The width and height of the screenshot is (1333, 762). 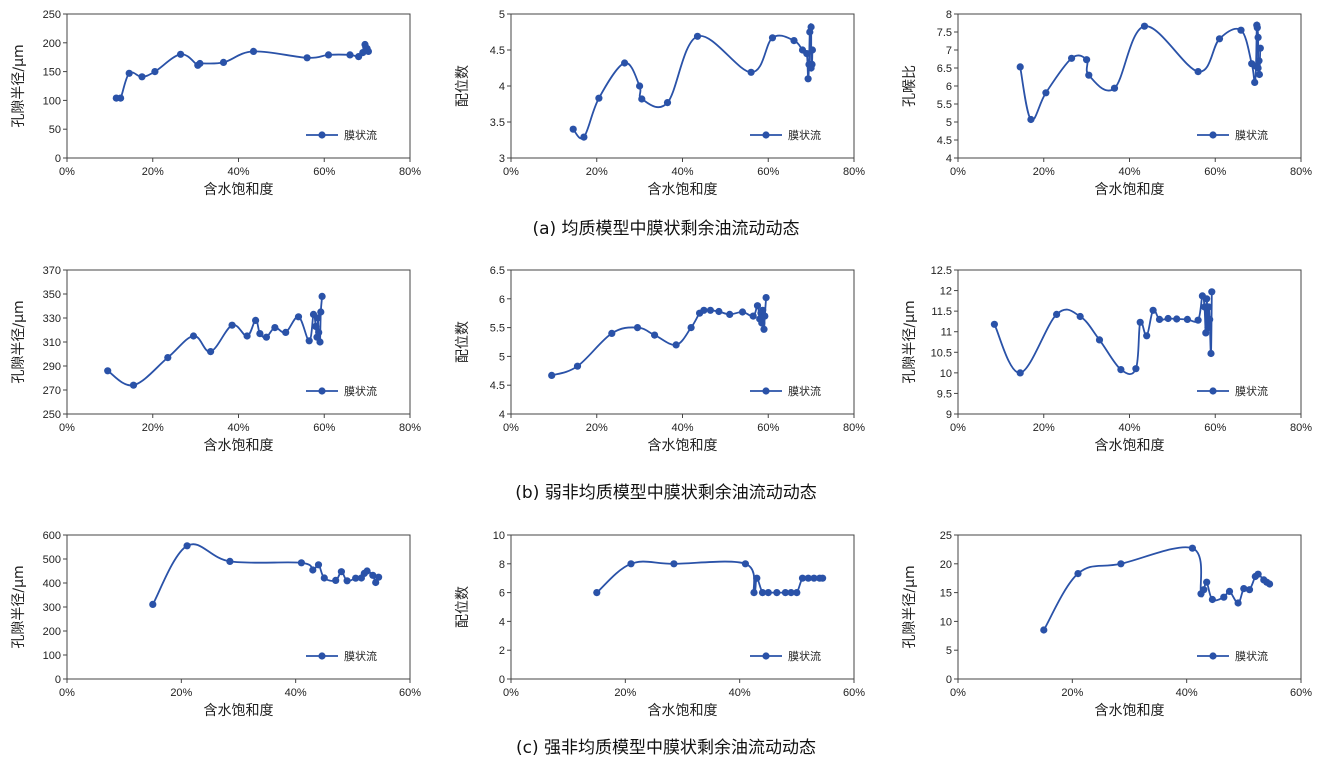 What do you see at coordinates (52, 391) in the screenshot?
I see `y-tick-label: 270` at bounding box center [52, 391].